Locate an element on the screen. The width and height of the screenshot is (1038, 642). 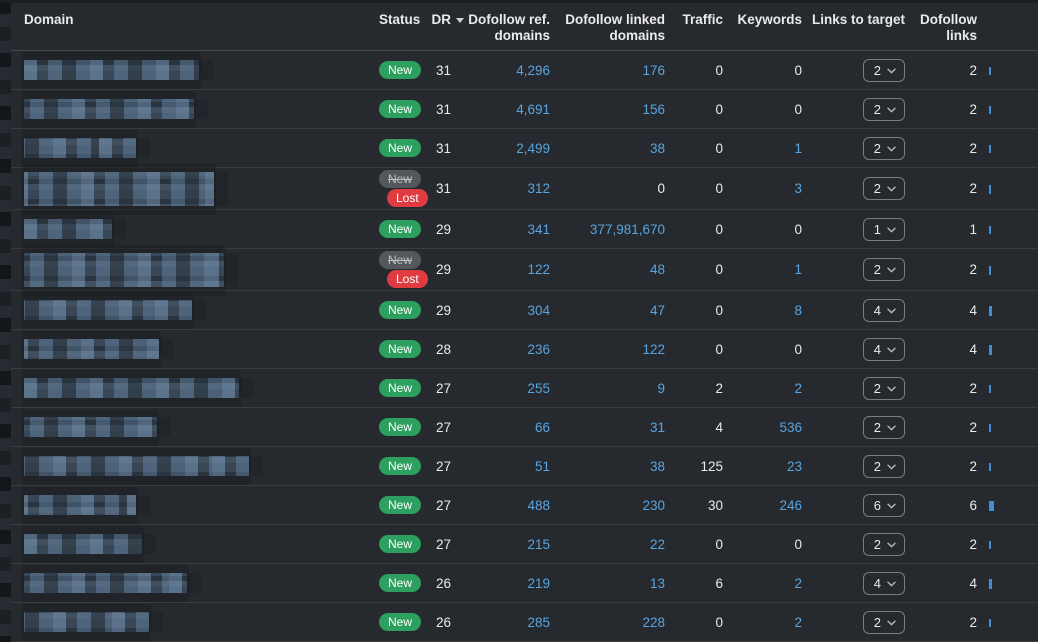
dofollow-linked-domains-link: 156 is located at coordinates (653, 109).